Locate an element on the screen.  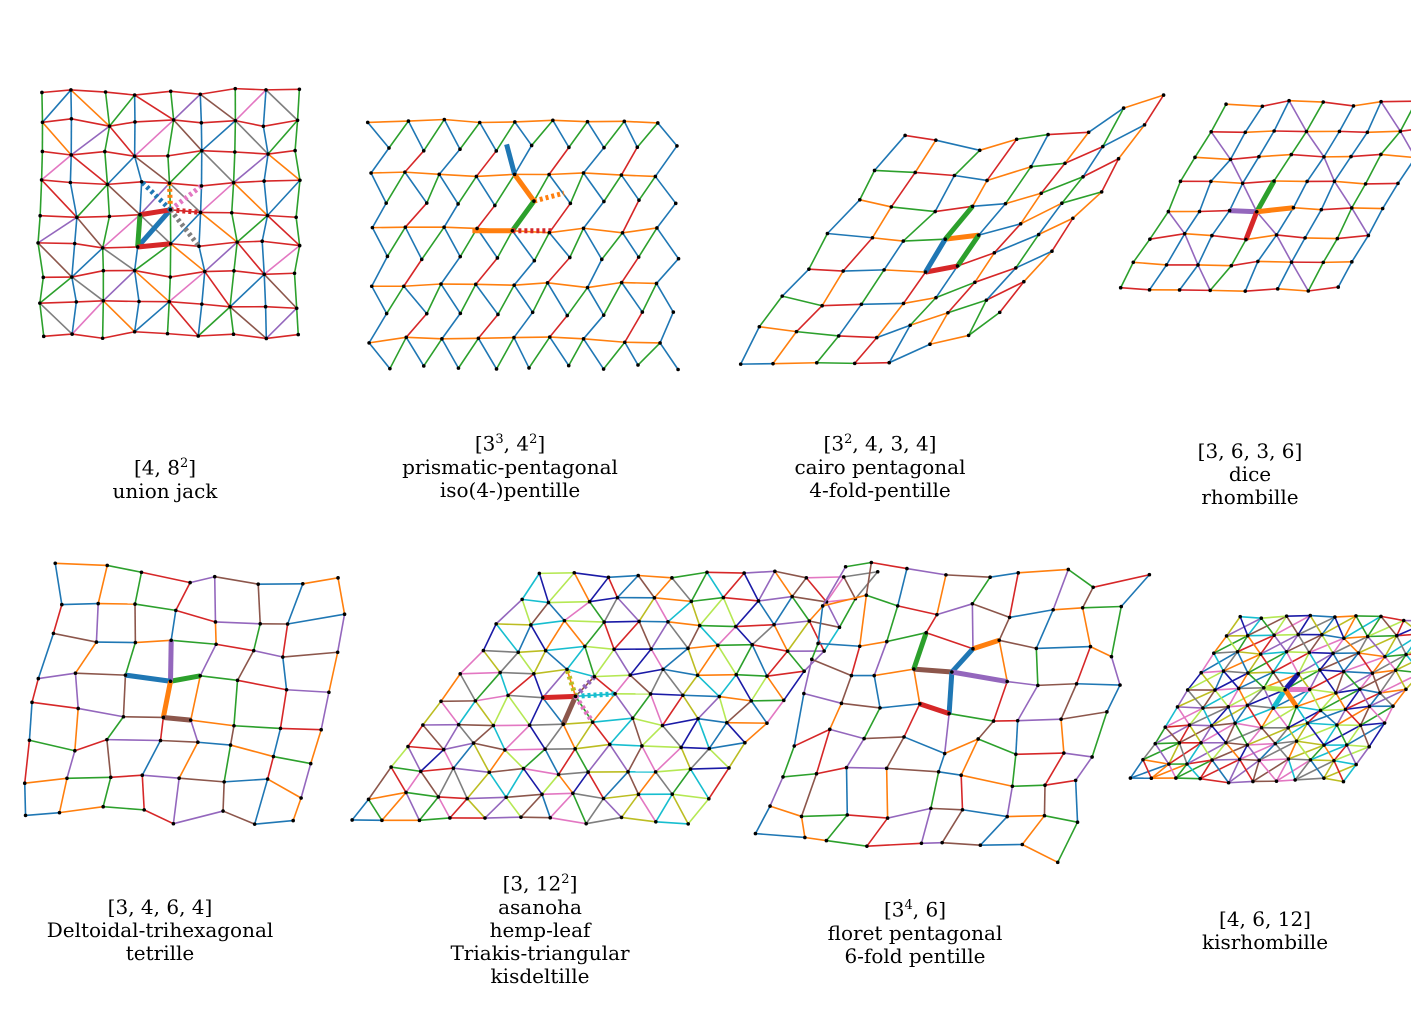
tiling-name: rhombille is located at coordinates (1250, 497).